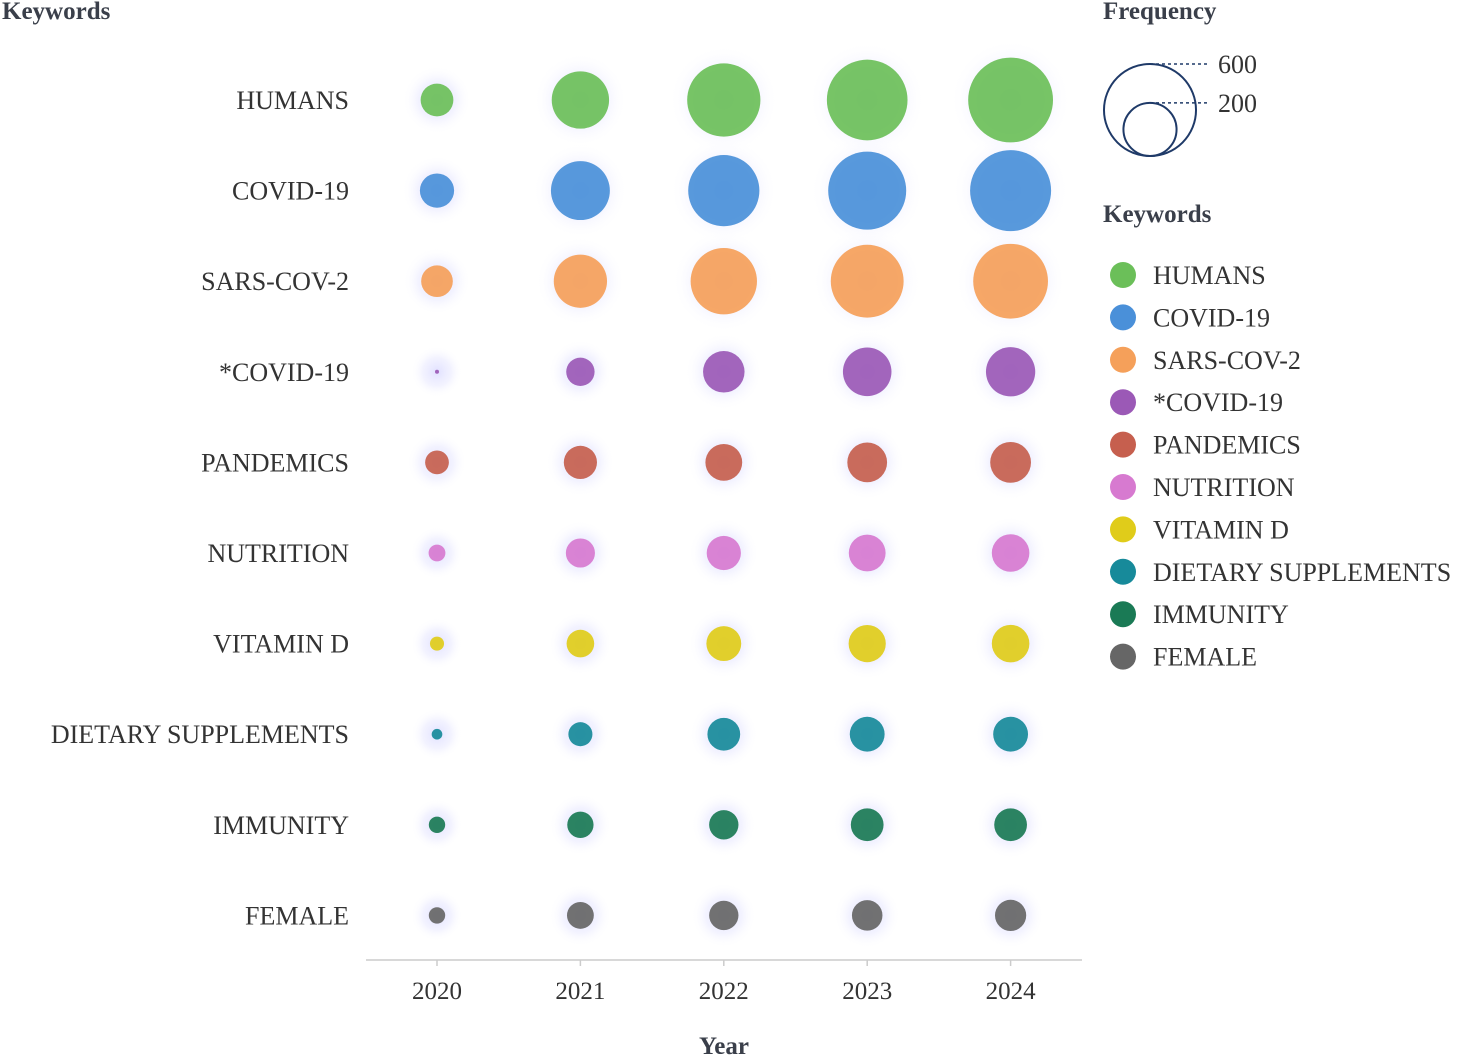 This screenshot has height=1058, width=1477. What do you see at coordinates (1011, 191) in the screenshot?
I see `bubble-covid-19-2024: COVID-19 2024: 465` at bounding box center [1011, 191].